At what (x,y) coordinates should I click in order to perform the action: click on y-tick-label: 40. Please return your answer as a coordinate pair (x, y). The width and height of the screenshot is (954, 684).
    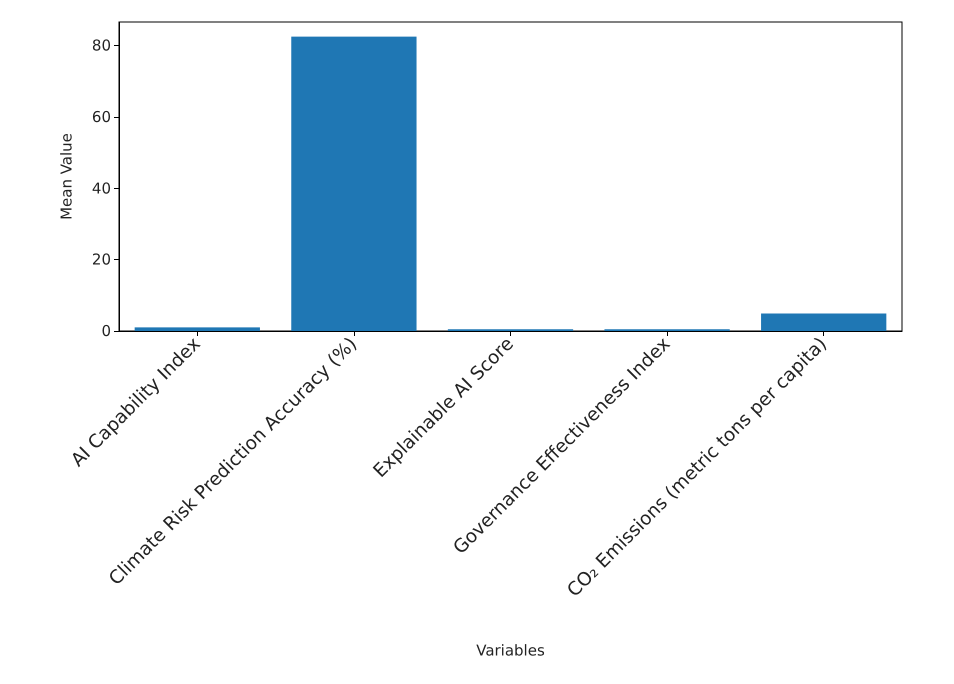
    Looking at the image, I should click on (101, 188).